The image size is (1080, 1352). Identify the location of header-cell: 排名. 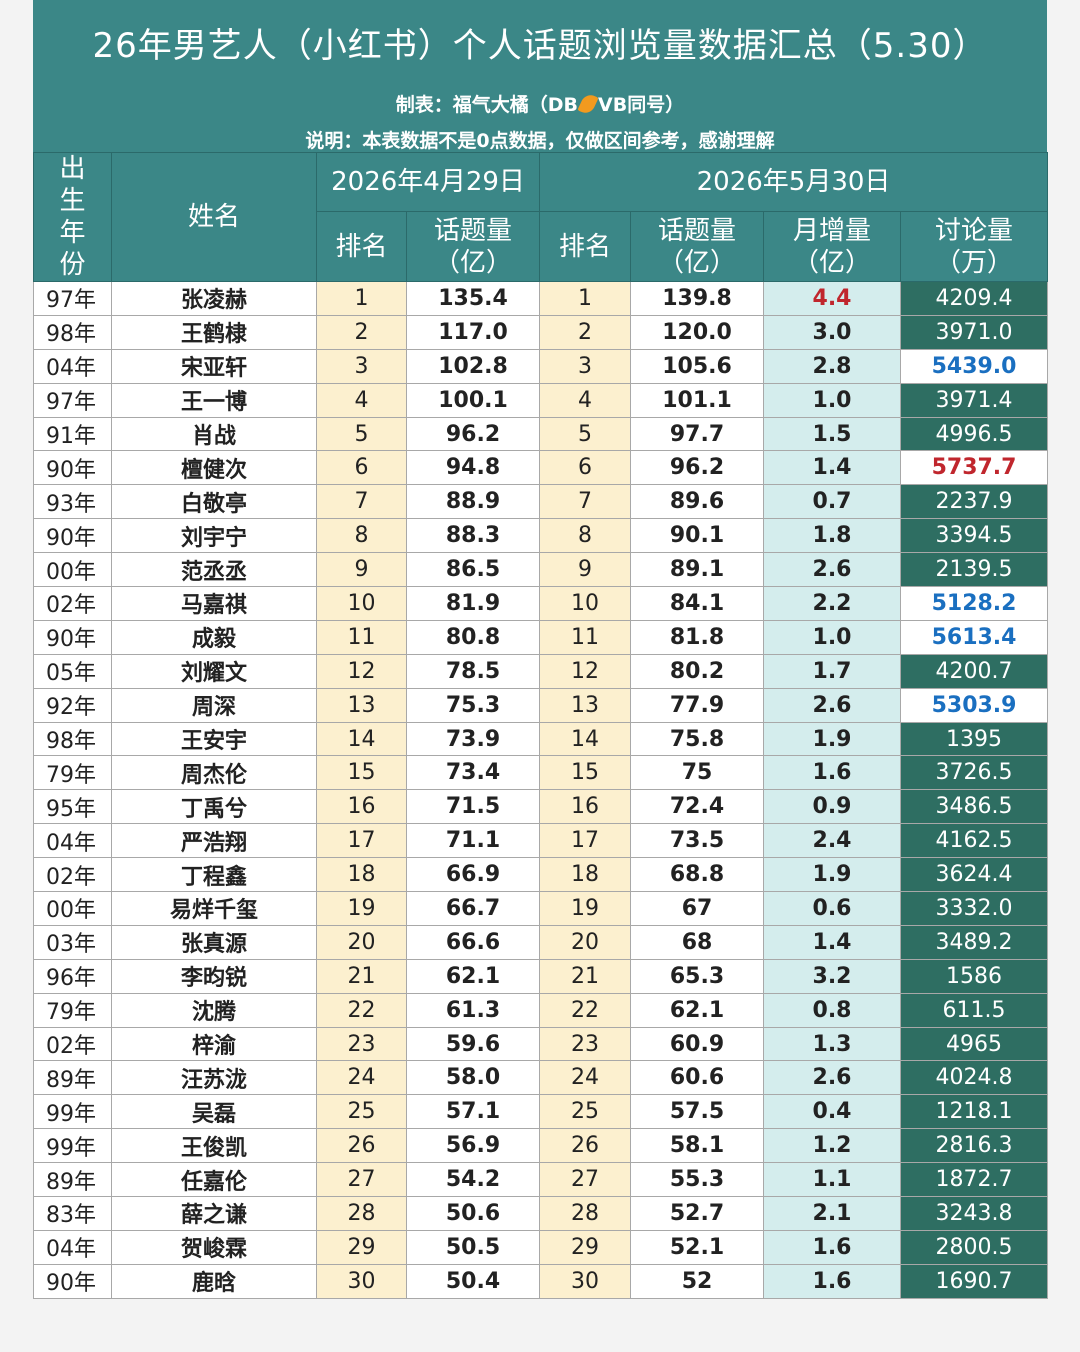
(361, 246).